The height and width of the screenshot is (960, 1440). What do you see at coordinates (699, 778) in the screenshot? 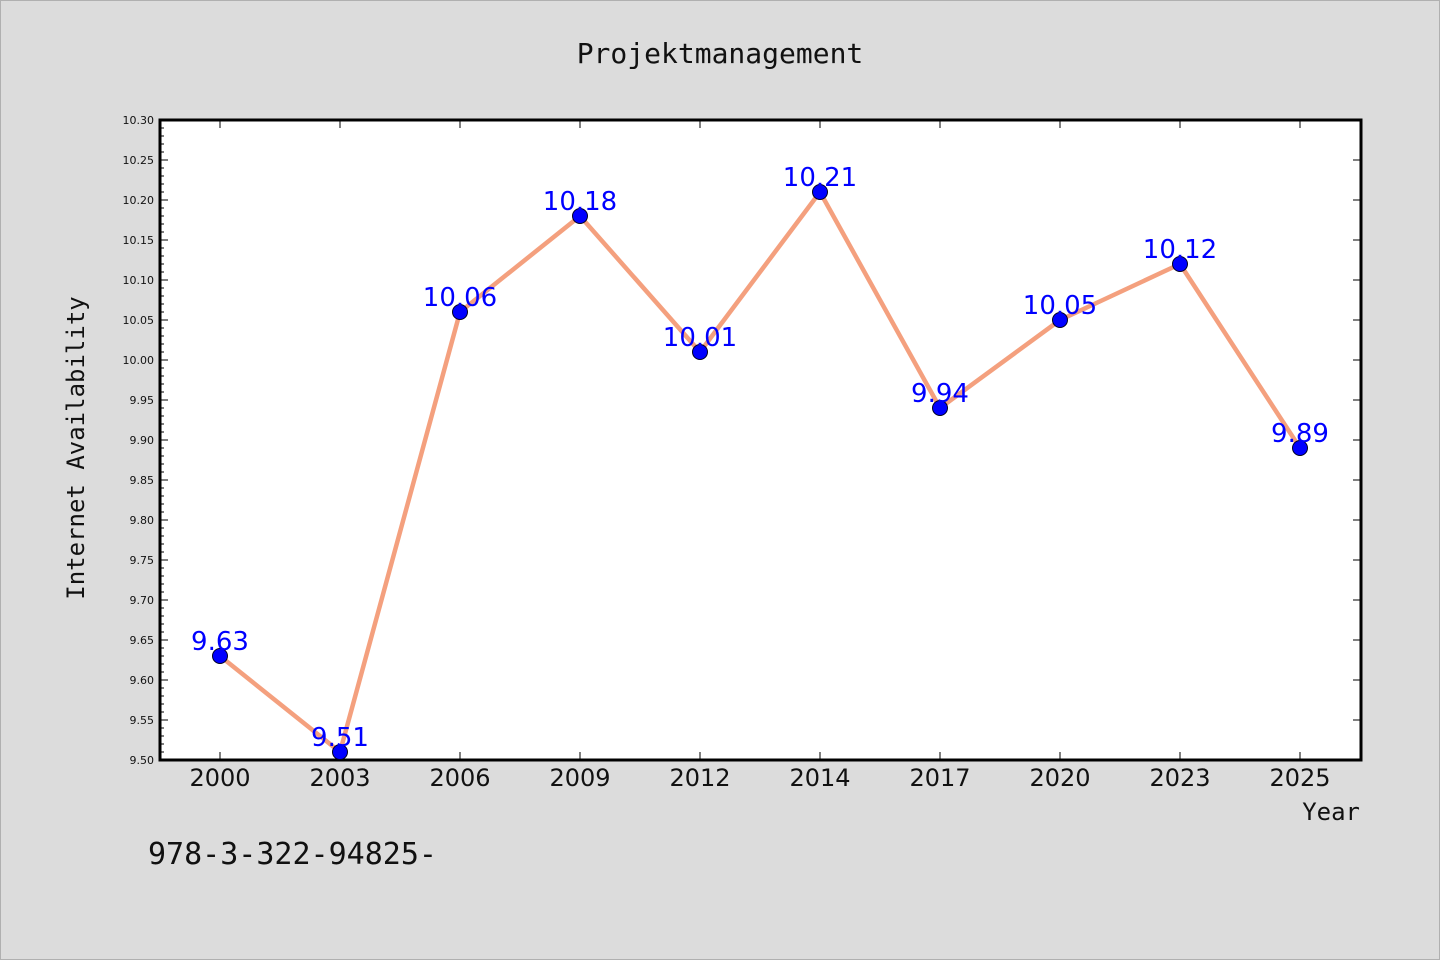
I see `x-tick-label: 2012` at bounding box center [699, 778].